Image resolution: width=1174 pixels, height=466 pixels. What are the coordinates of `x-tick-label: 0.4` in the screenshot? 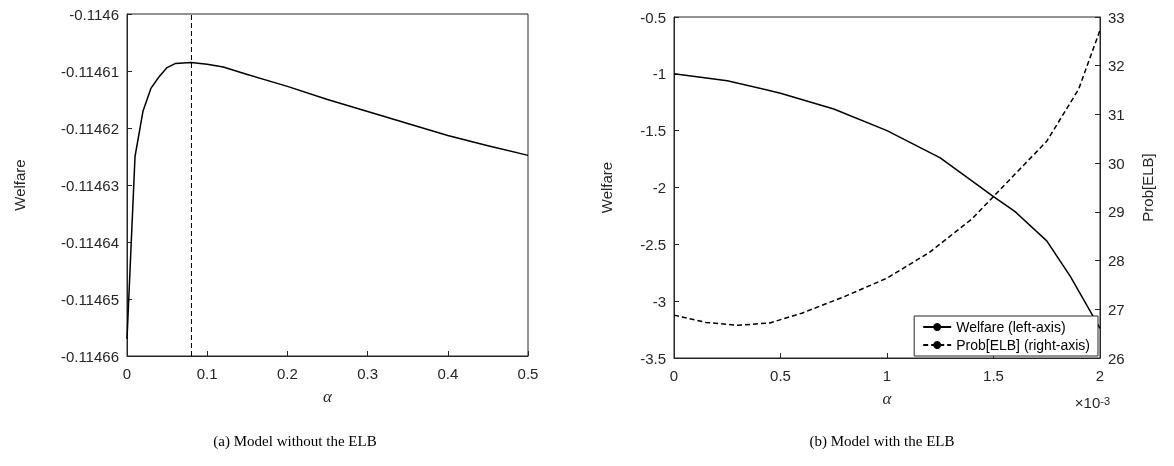 It's located at (448, 373).